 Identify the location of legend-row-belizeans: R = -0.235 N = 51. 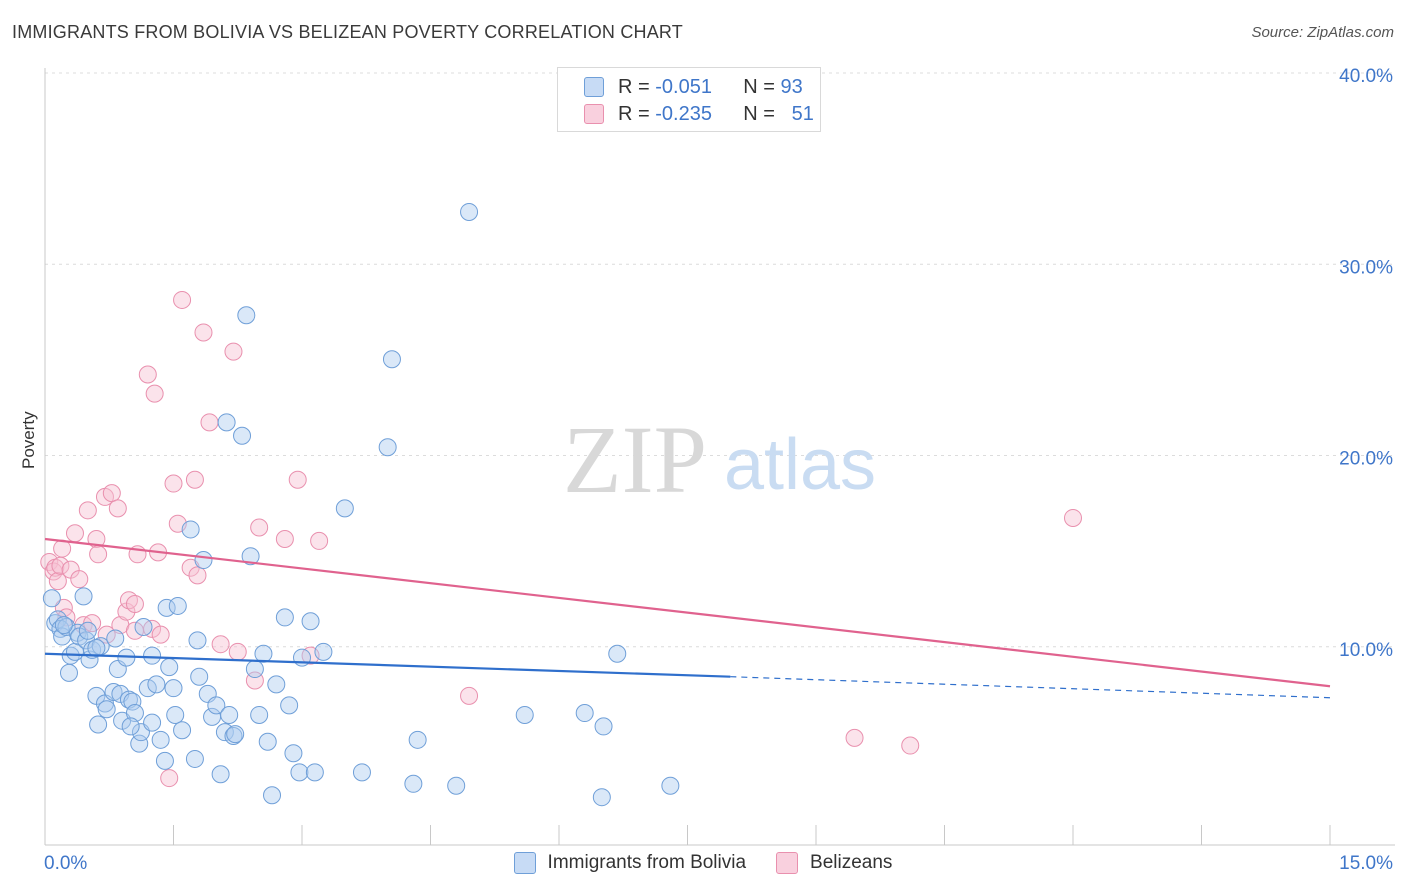
(699, 114).